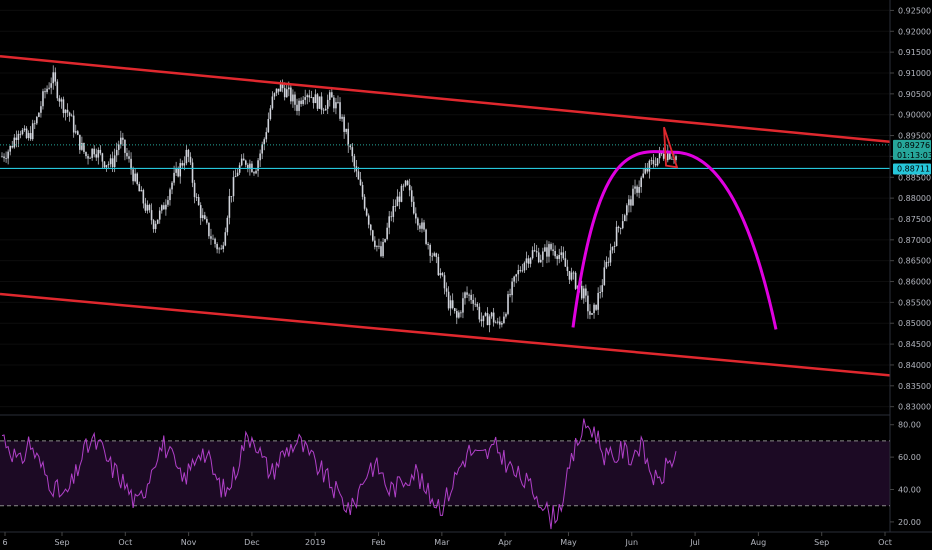  What do you see at coordinates (632, 542) in the screenshot?
I see `time-tick-label: Jun` at bounding box center [632, 542].